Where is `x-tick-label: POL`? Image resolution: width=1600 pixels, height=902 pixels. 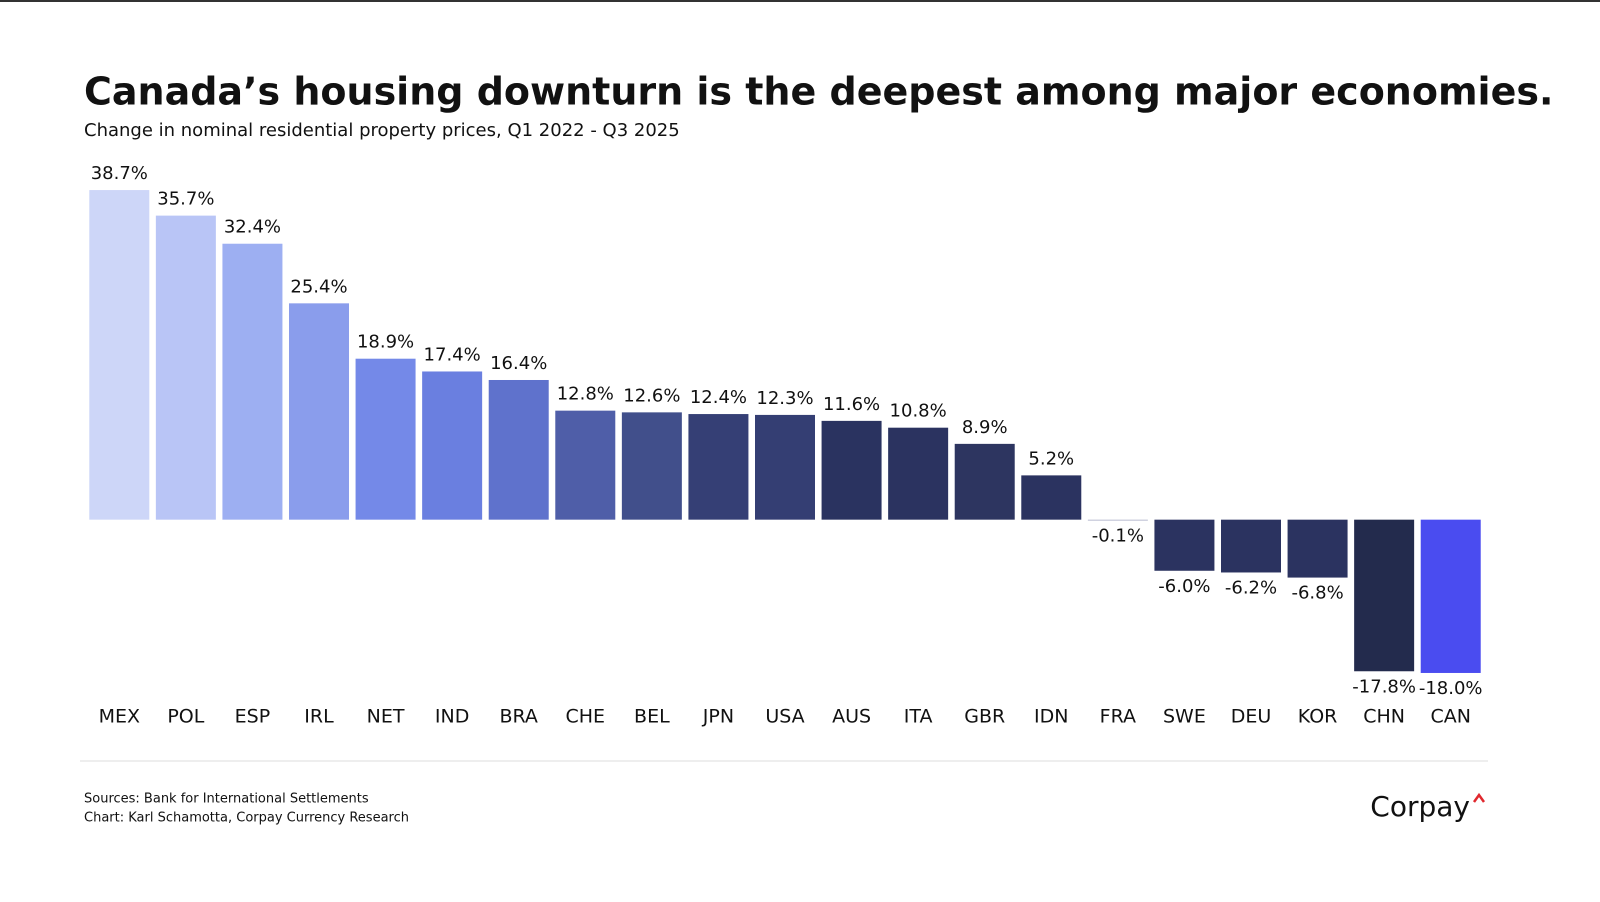
x-tick-label: POL is located at coordinates (185, 717).